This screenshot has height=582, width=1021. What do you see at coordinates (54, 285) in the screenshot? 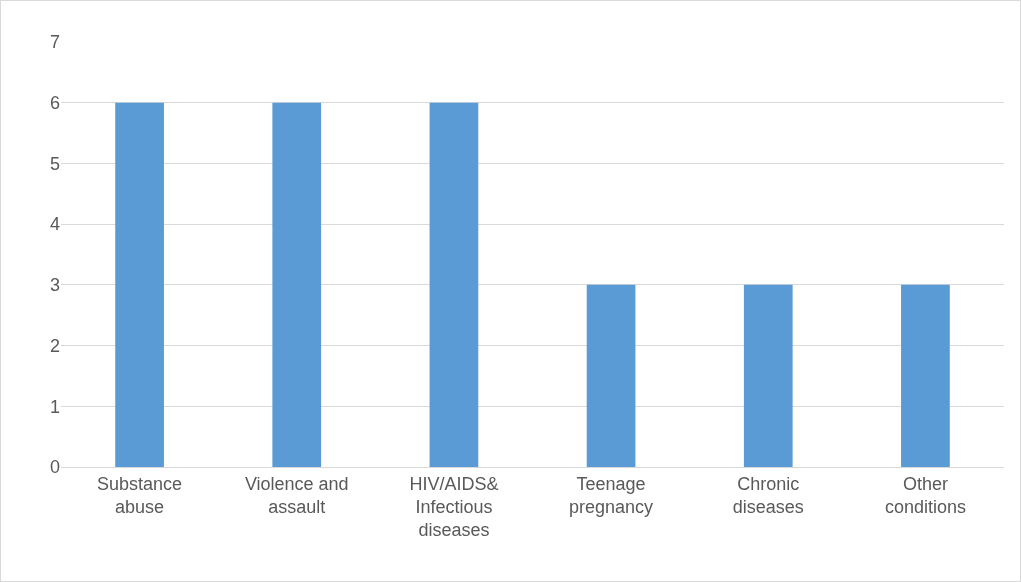
I see `y-tick-label: 3` at bounding box center [54, 285].